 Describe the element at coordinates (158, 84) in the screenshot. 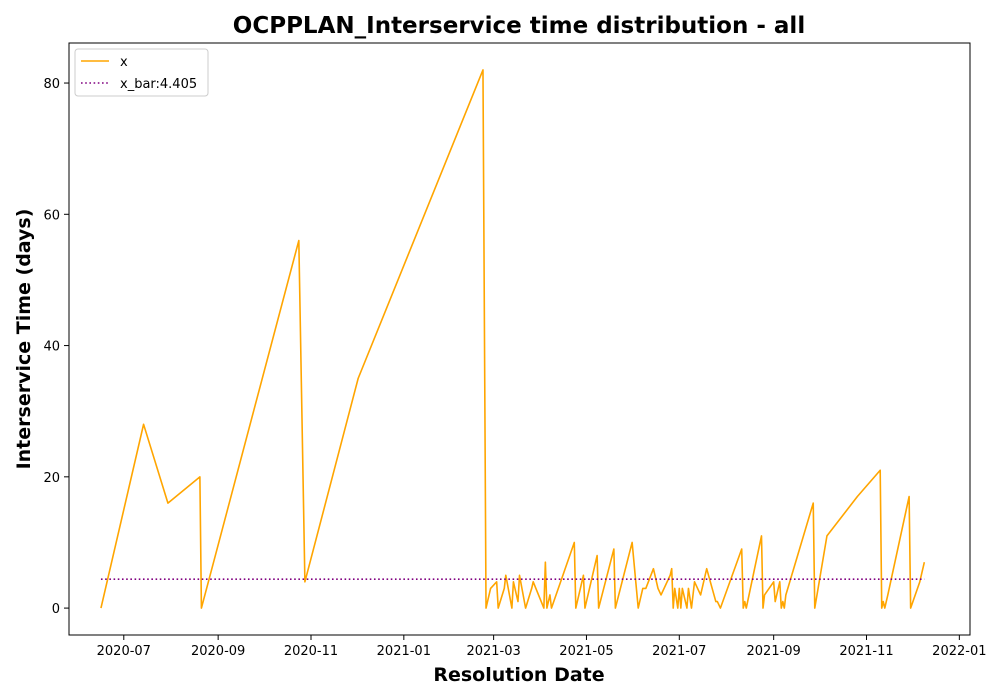

I see `legend-label-x-bar: x_bar:4.405` at that location.